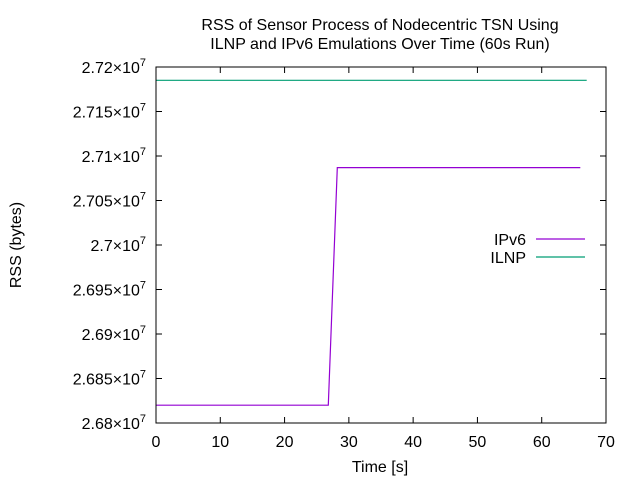 This screenshot has height=480, width=640. What do you see at coordinates (118, 245) in the screenshot?
I see `y-tick-label: 2.7×10⁷` at bounding box center [118, 245].